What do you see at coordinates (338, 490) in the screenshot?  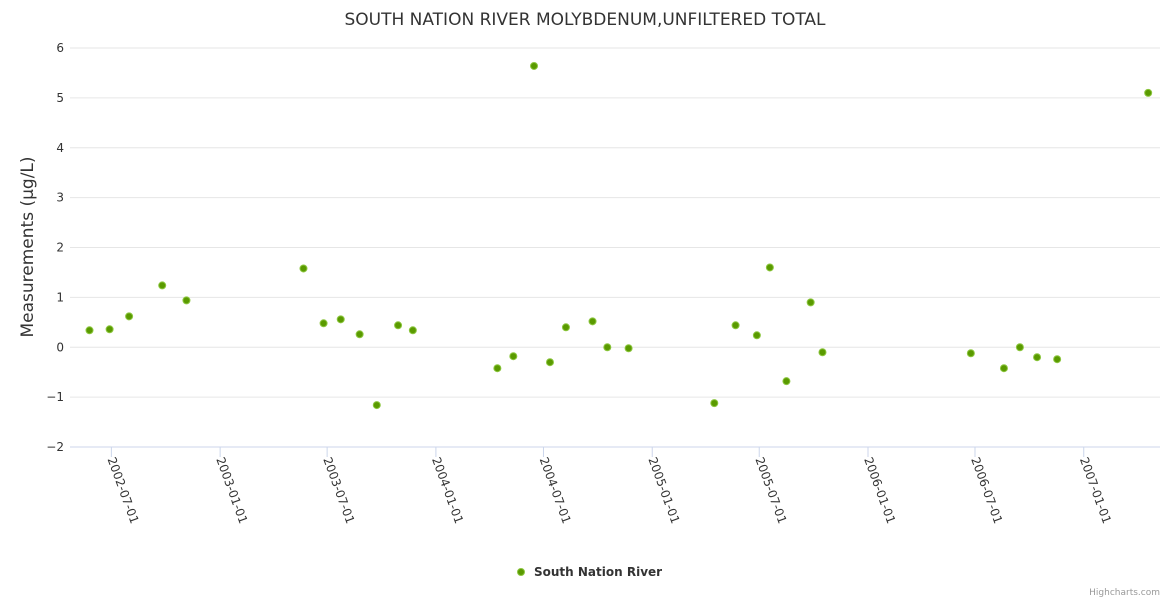 I see `x-tick-label: 2003-07-01` at bounding box center [338, 490].